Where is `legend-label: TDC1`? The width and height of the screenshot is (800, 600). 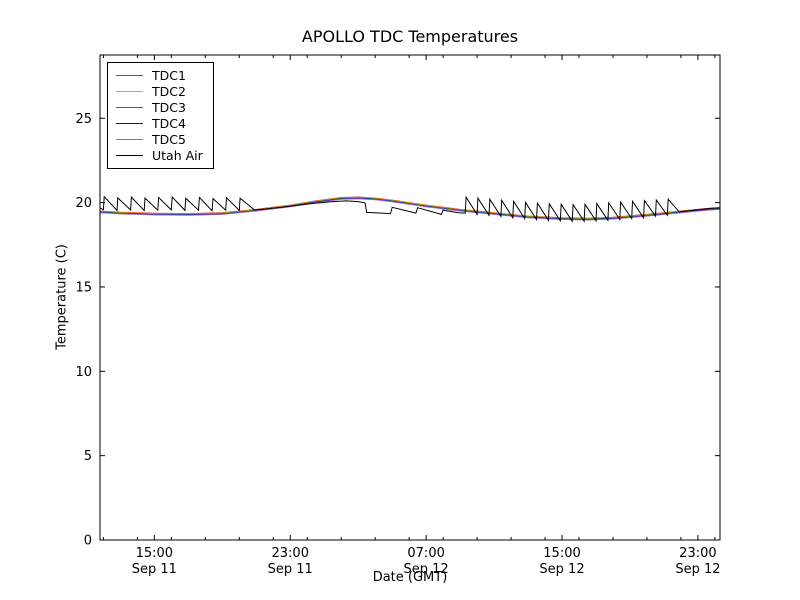
legend-label: TDC1 is located at coordinates (169, 75).